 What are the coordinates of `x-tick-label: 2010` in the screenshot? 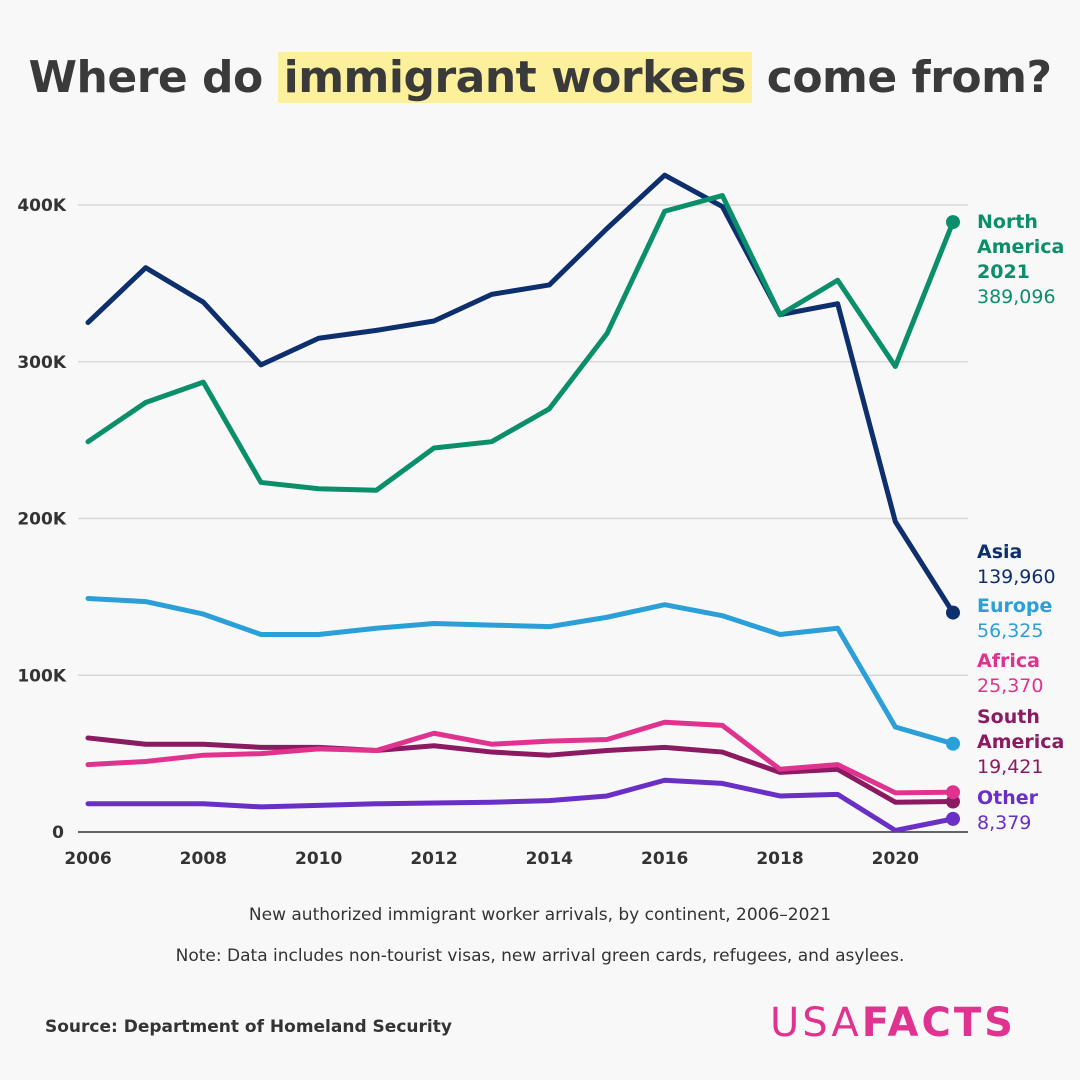 It's located at (318, 859).